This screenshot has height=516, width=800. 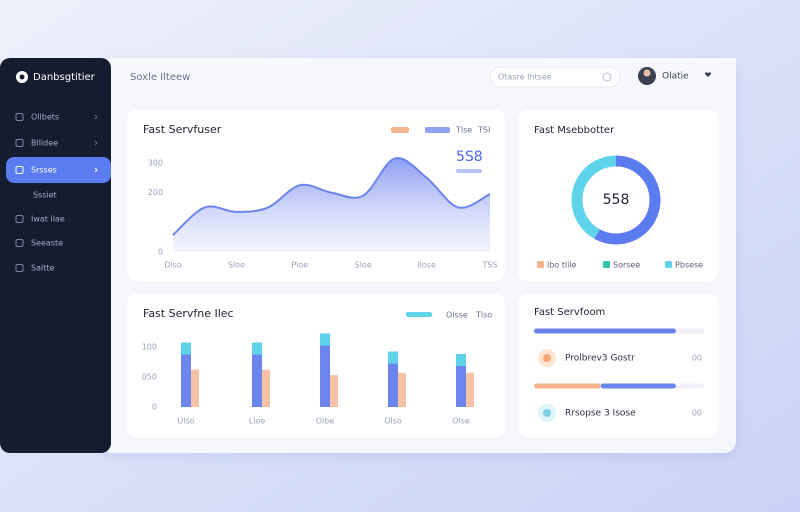 What do you see at coordinates (689, 265) in the screenshot?
I see `legend-label: Pbsese` at bounding box center [689, 265].